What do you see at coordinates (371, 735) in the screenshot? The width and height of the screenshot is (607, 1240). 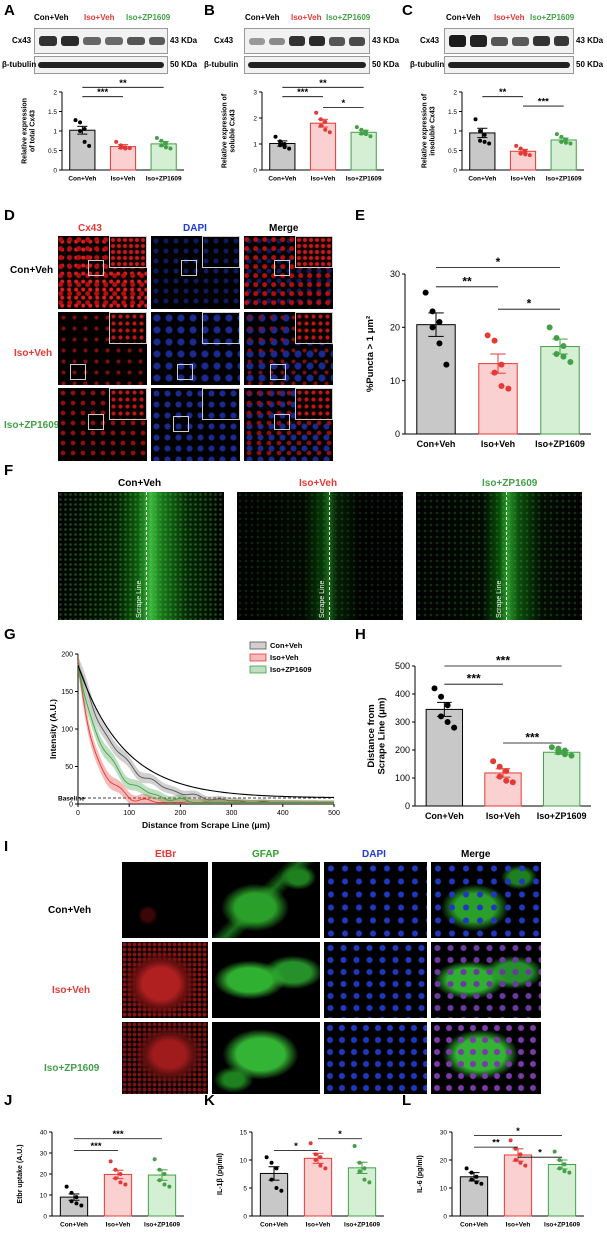 I see `y-axis-label-line: Distance from` at bounding box center [371, 735].